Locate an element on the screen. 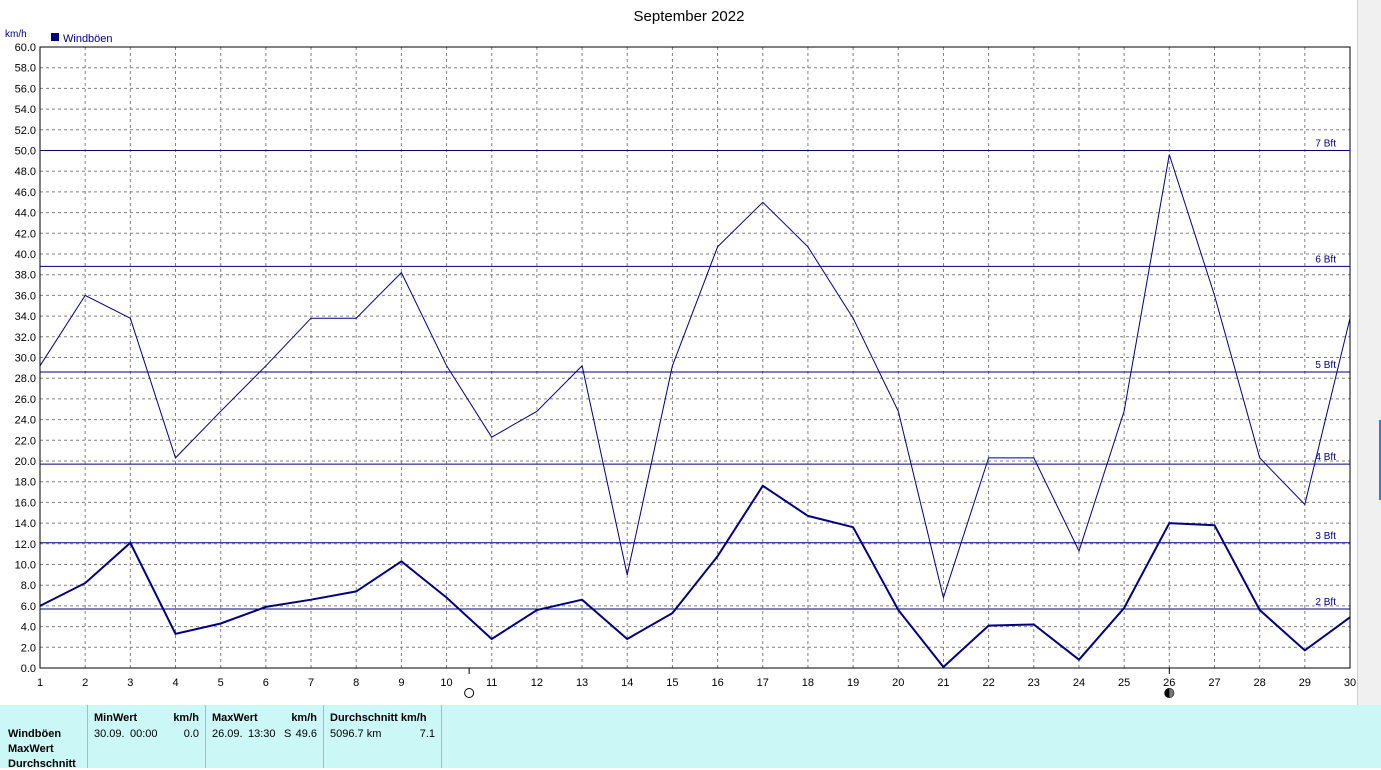 The height and width of the screenshot is (770, 1381). x-tick-label: 8 is located at coordinates (356, 683).